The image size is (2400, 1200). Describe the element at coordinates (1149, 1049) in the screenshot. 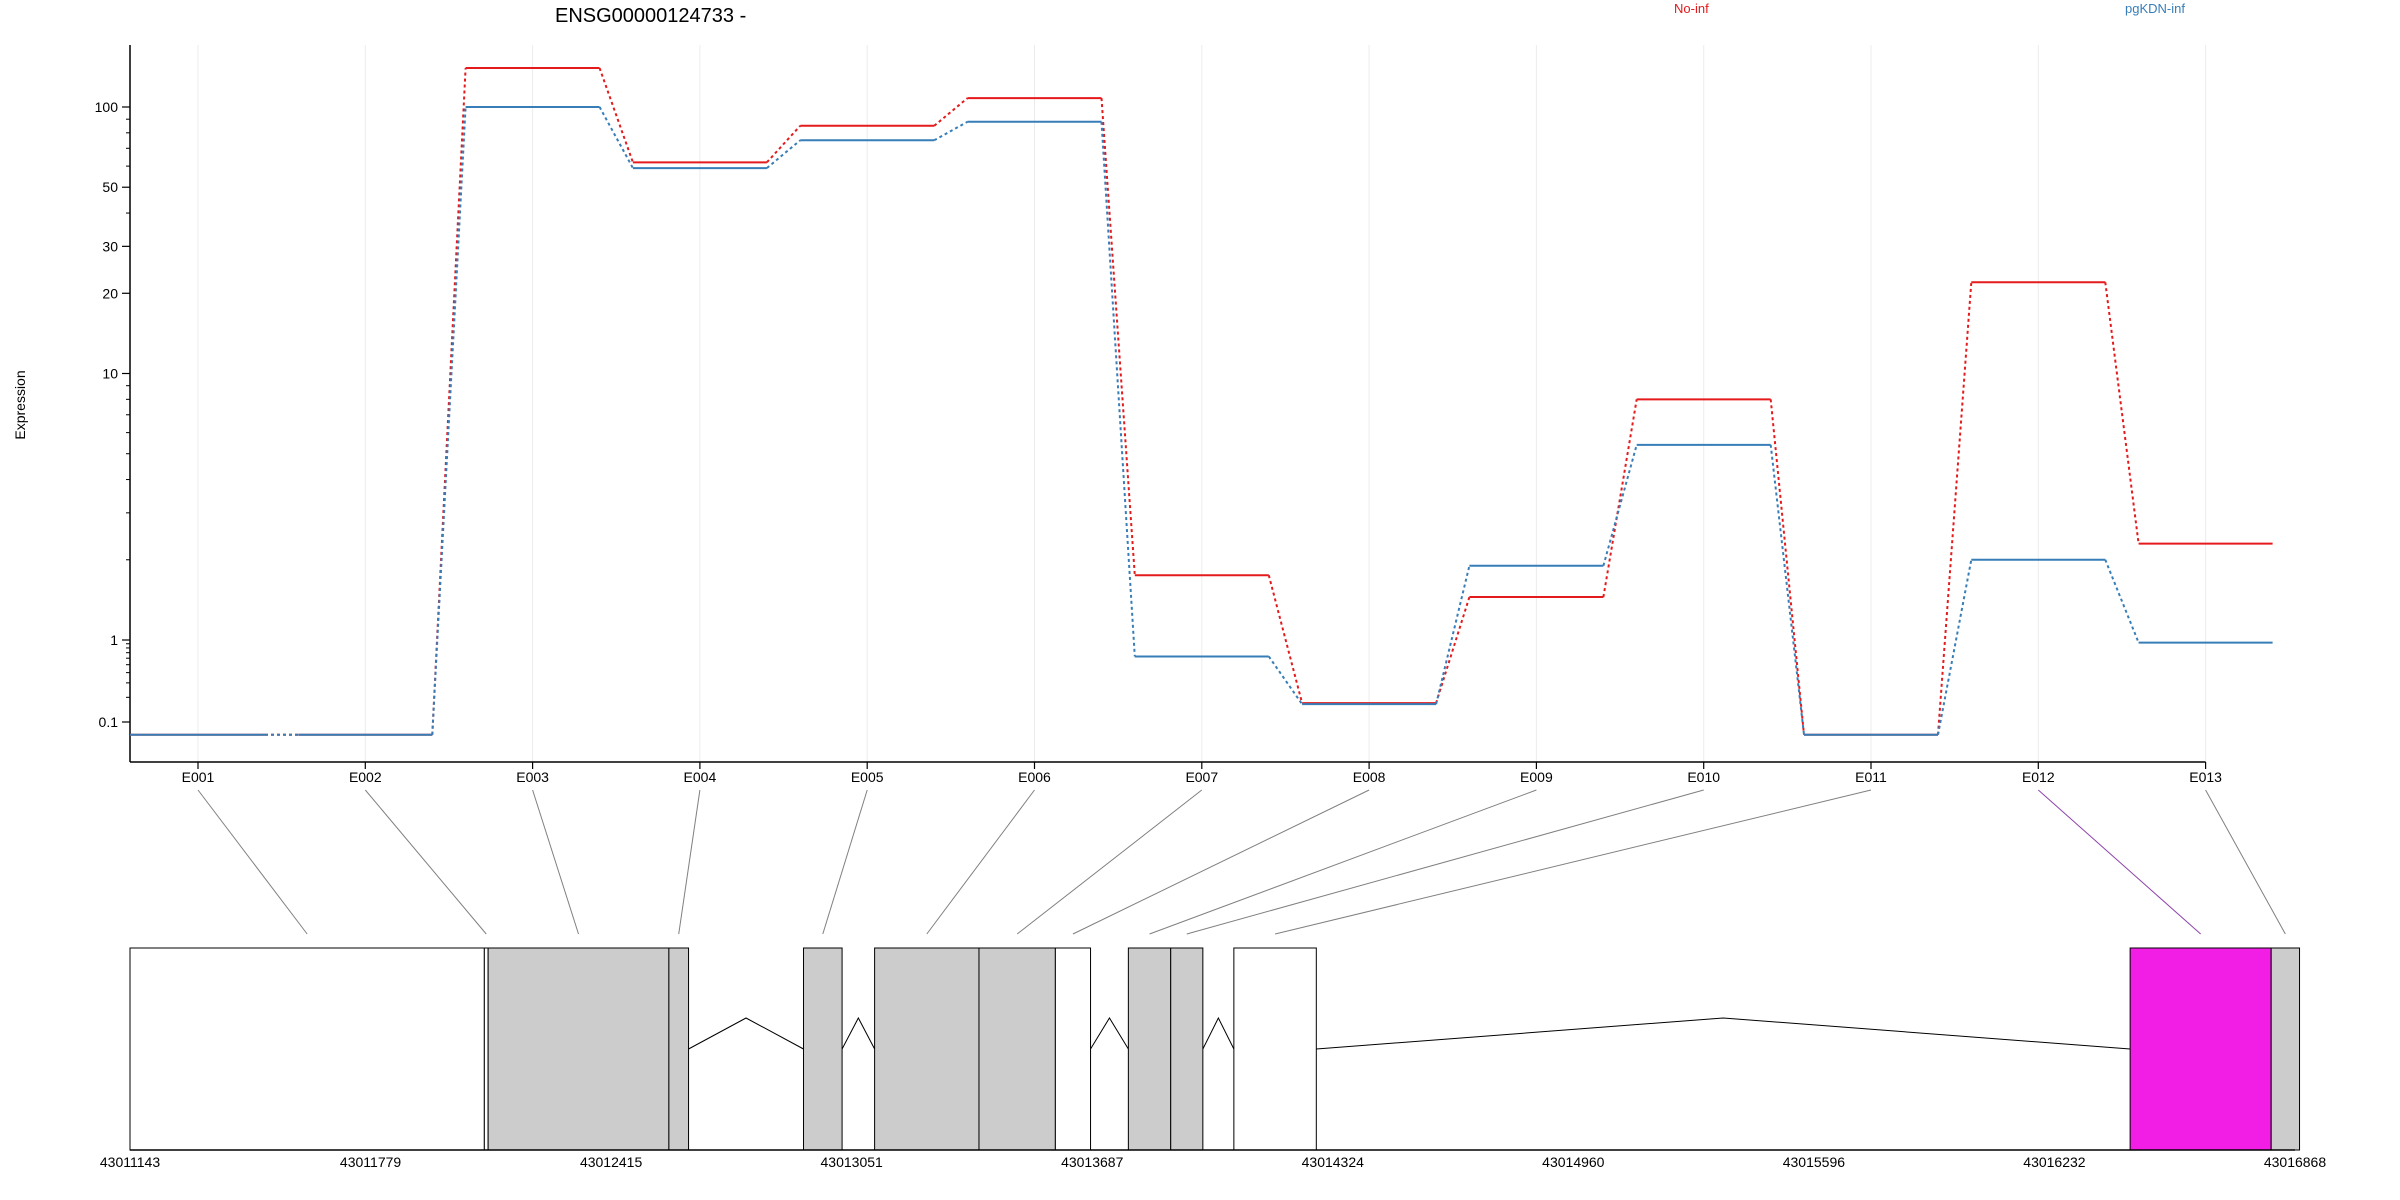

I see `exon-box-e009` at that location.